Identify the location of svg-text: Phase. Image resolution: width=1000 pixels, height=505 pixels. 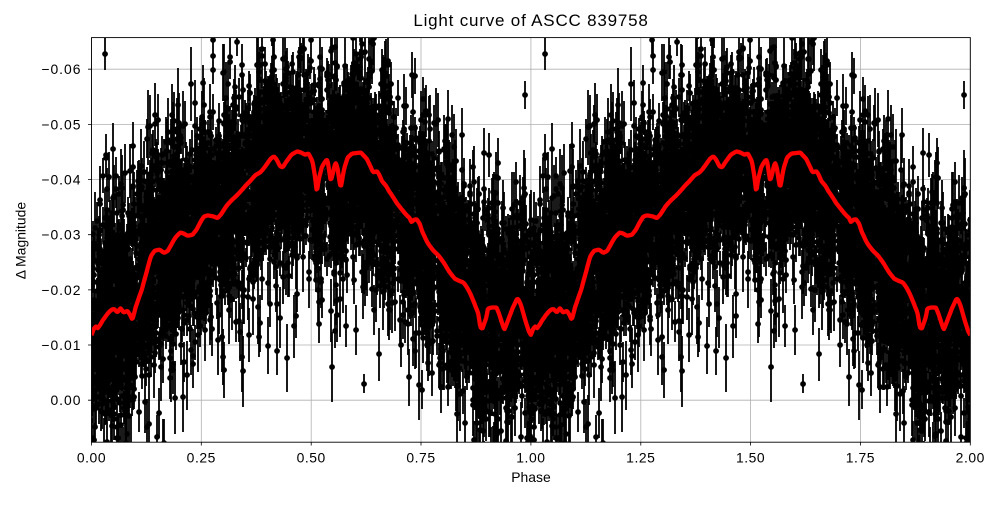
(531, 477).